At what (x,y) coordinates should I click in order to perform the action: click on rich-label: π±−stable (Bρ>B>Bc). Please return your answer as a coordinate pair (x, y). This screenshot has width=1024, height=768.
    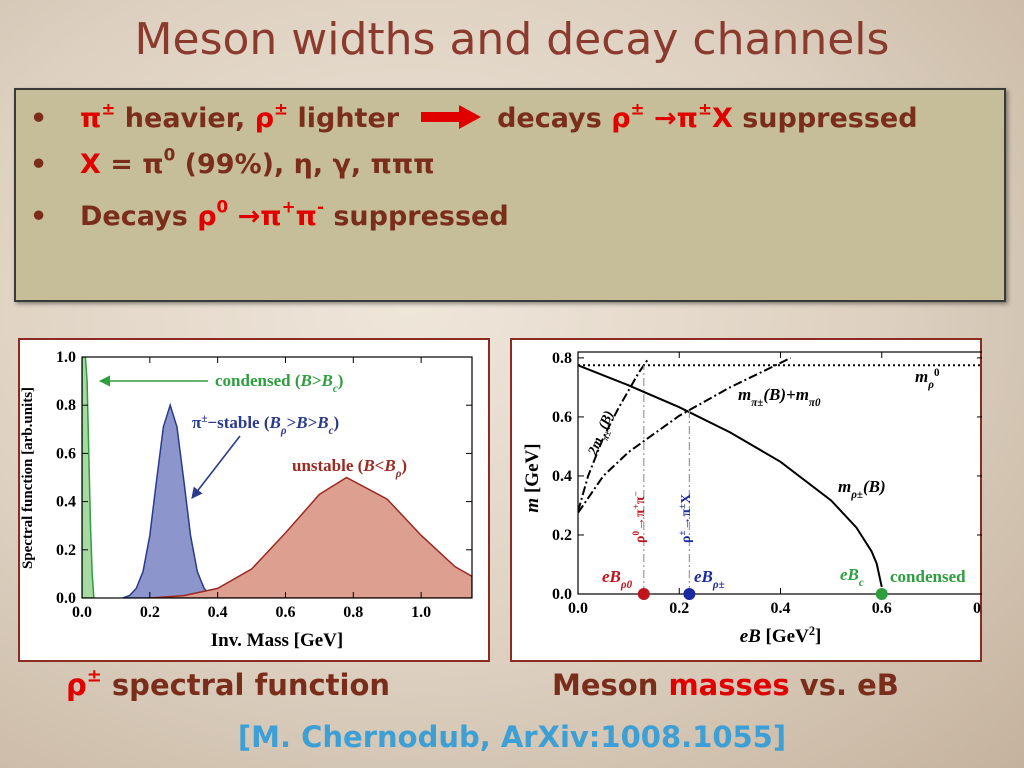
    Looking at the image, I should click on (265, 425).